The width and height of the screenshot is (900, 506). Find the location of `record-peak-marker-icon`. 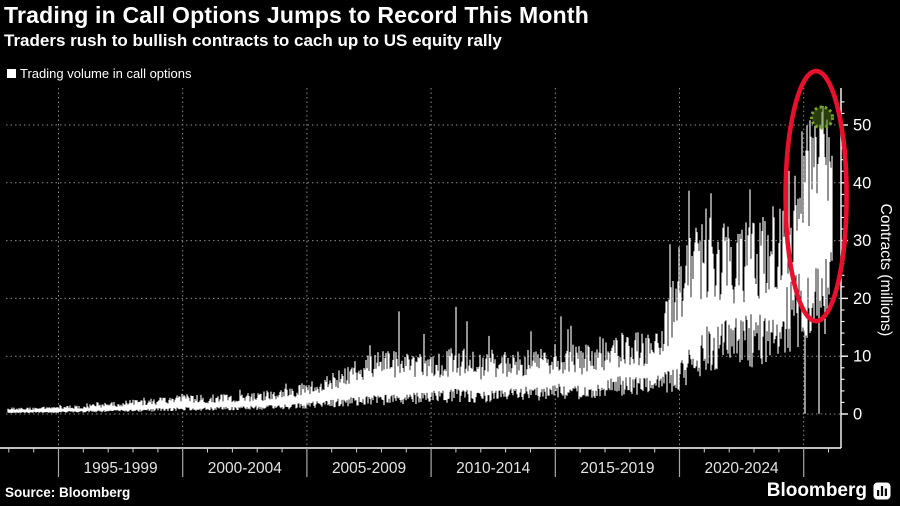

record-peak-marker-icon is located at coordinates (822, 117).